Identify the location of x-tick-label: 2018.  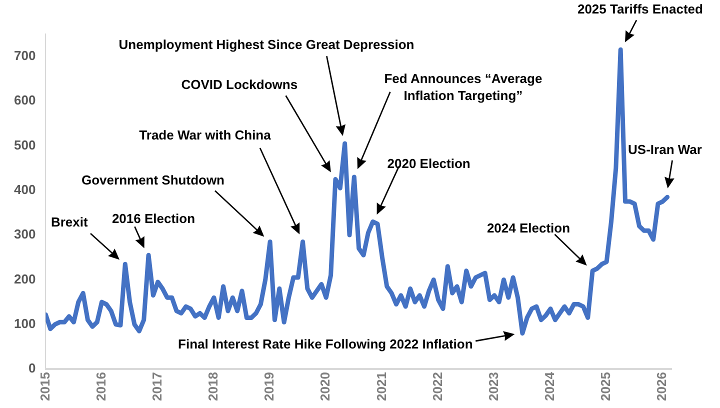
(213, 386).